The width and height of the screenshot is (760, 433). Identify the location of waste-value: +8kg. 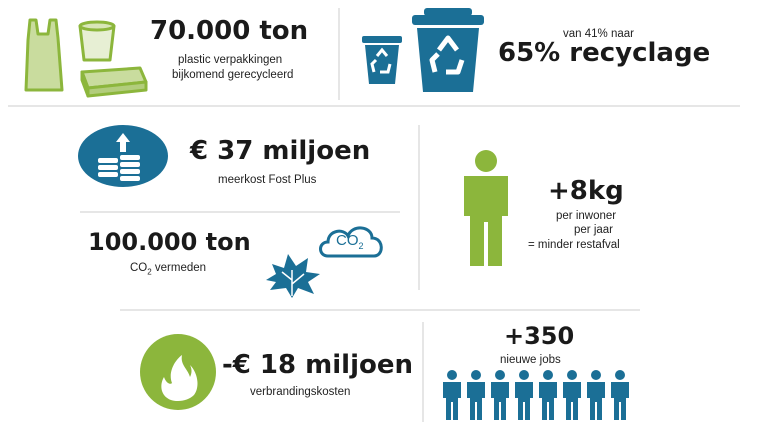
(586, 191).